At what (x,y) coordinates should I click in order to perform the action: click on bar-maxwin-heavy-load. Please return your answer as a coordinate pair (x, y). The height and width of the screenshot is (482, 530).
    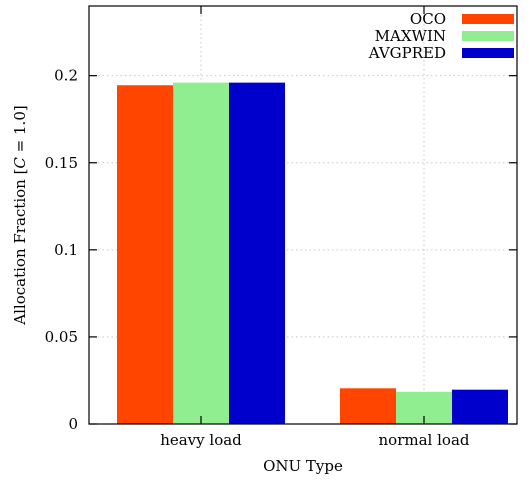
    Looking at the image, I should click on (201, 253).